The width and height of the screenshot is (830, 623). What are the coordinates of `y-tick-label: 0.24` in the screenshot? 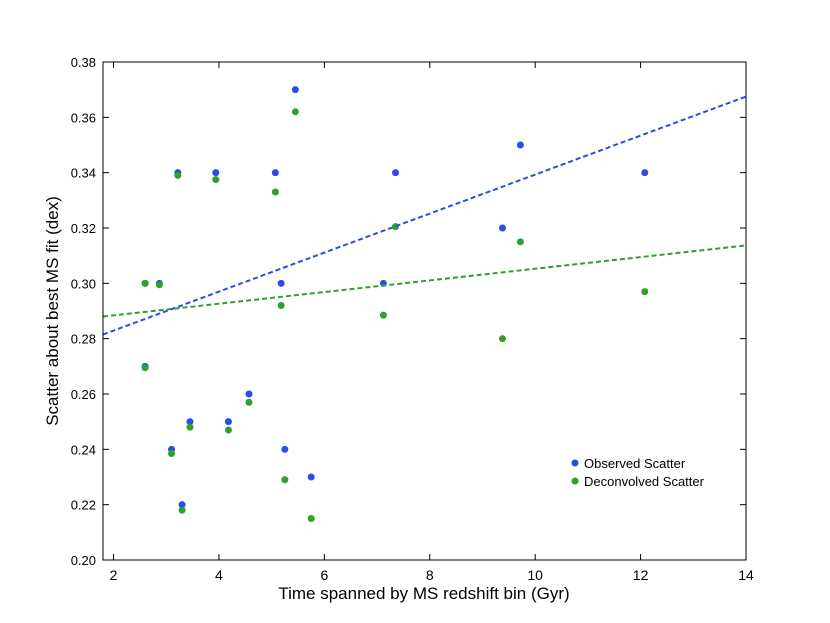 It's located at (83, 449).